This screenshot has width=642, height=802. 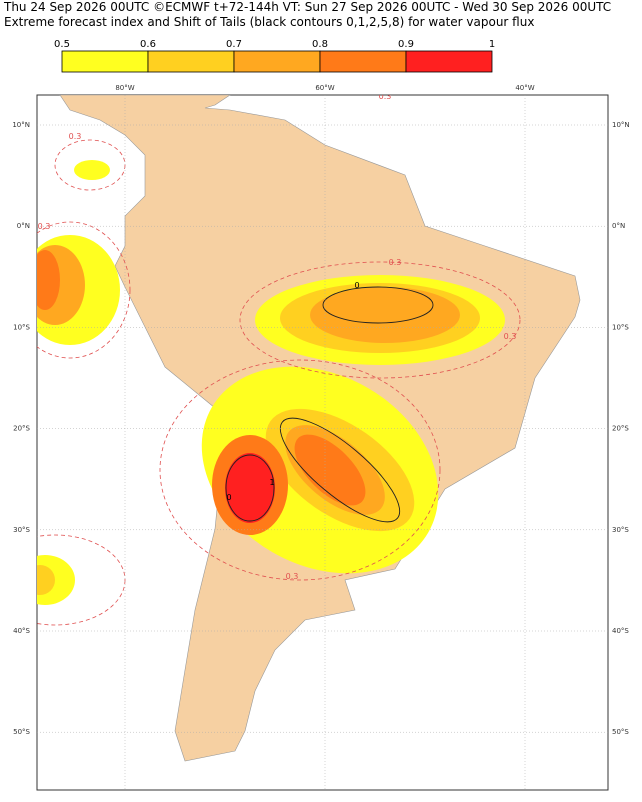 What do you see at coordinates (62, 44) in the screenshot?
I see `colorbar-tick-label: 0.5` at bounding box center [62, 44].